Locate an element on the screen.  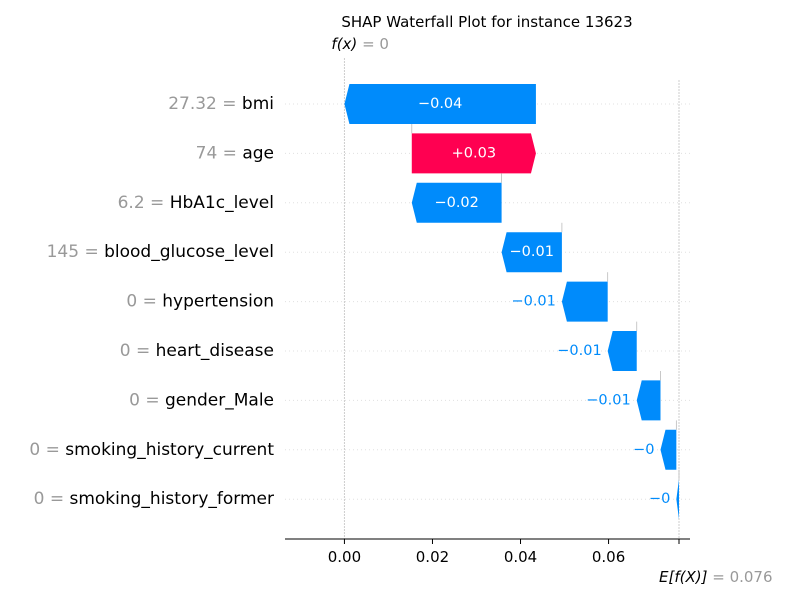
feature-name: bmi is located at coordinates (258, 104).